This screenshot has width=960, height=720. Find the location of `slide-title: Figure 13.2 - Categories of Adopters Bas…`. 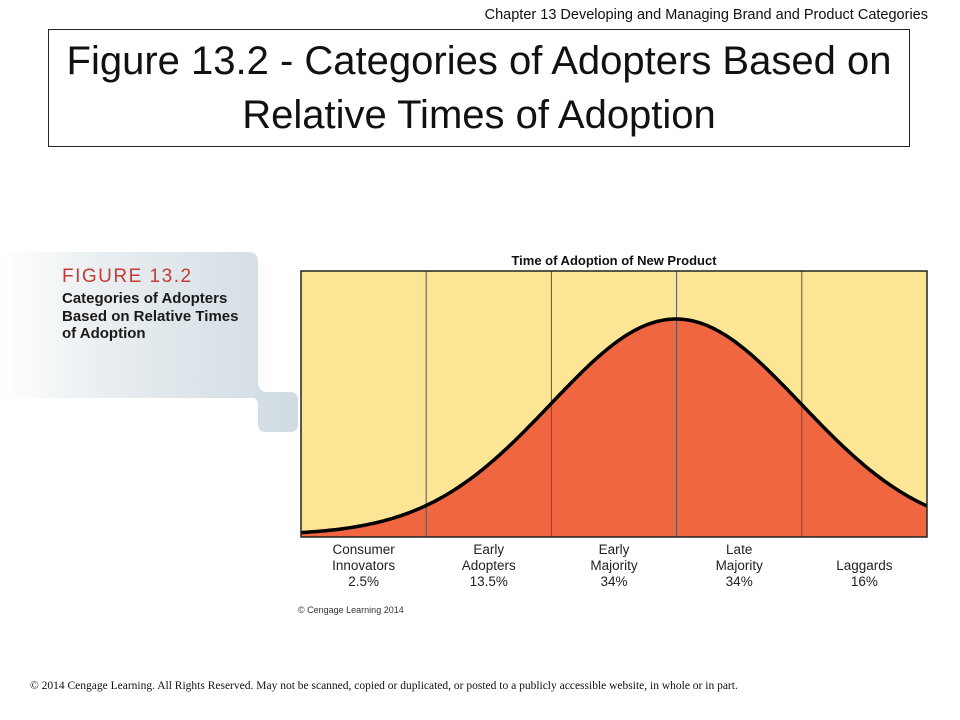

slide-title: Figure 13.2 - Categories of Adopters Bas… is located at coordinates (479, 88).